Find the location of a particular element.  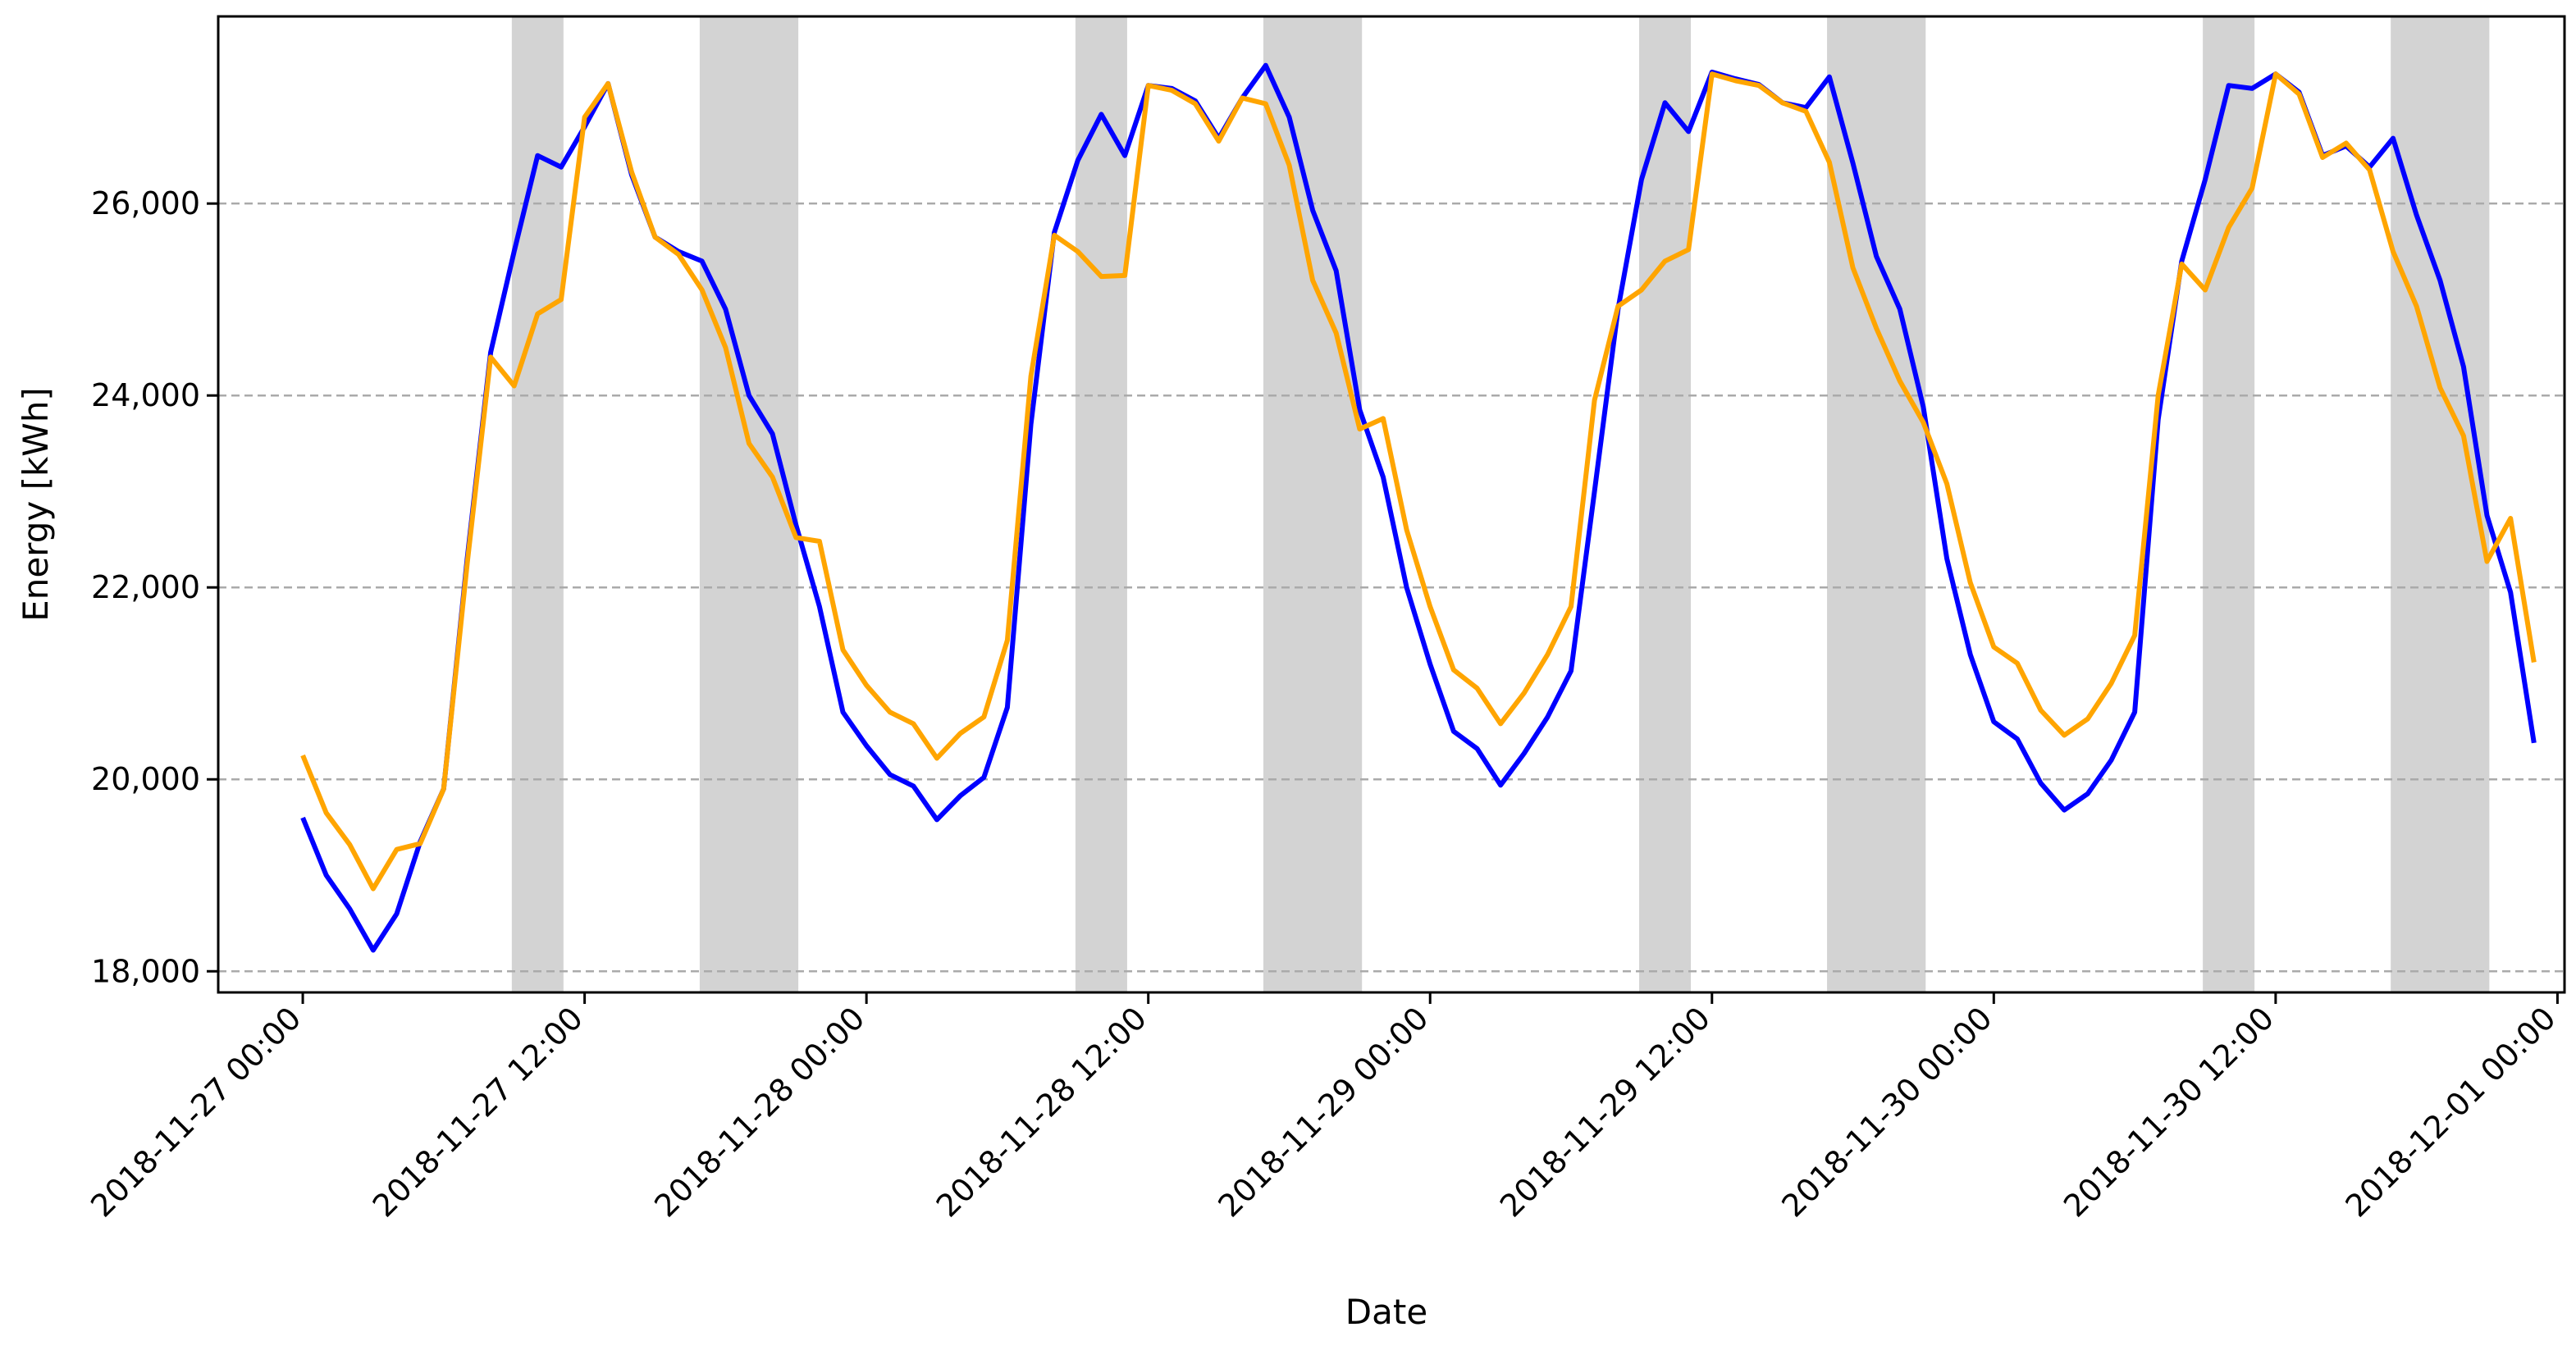

y-tick-label-3: 24,000 is located at coordinates (146, 395).